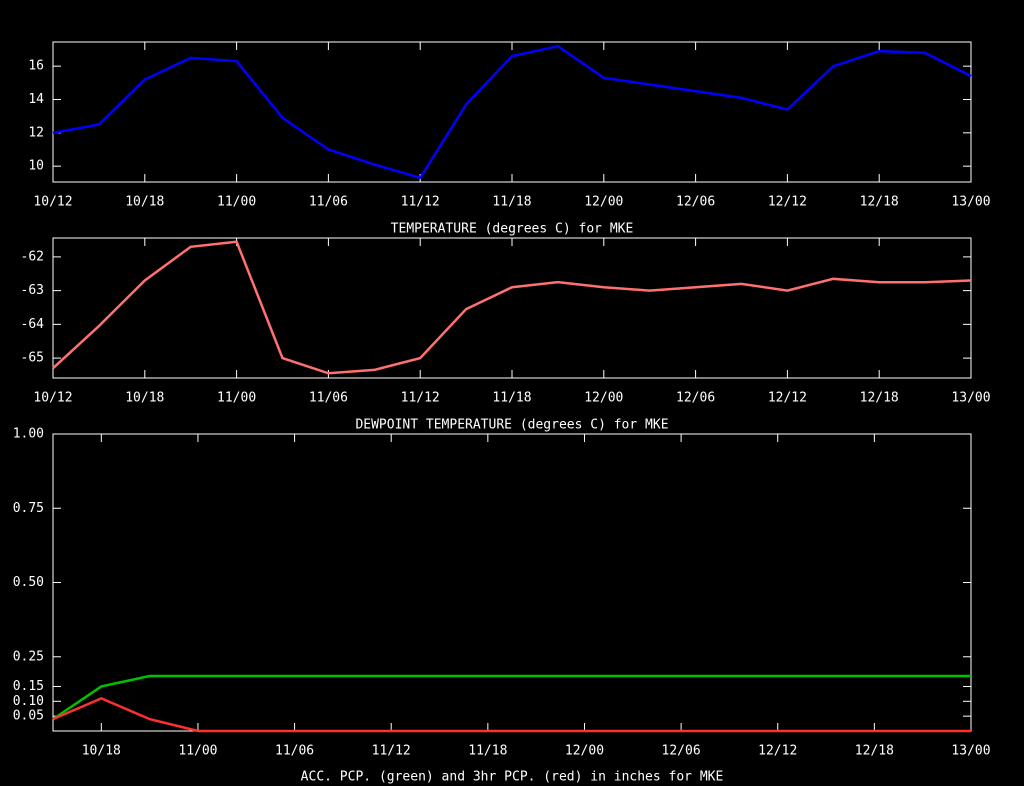 The image size is (1024, 786). I want to click on y-tick-label: 0.50, so click(28, 582).